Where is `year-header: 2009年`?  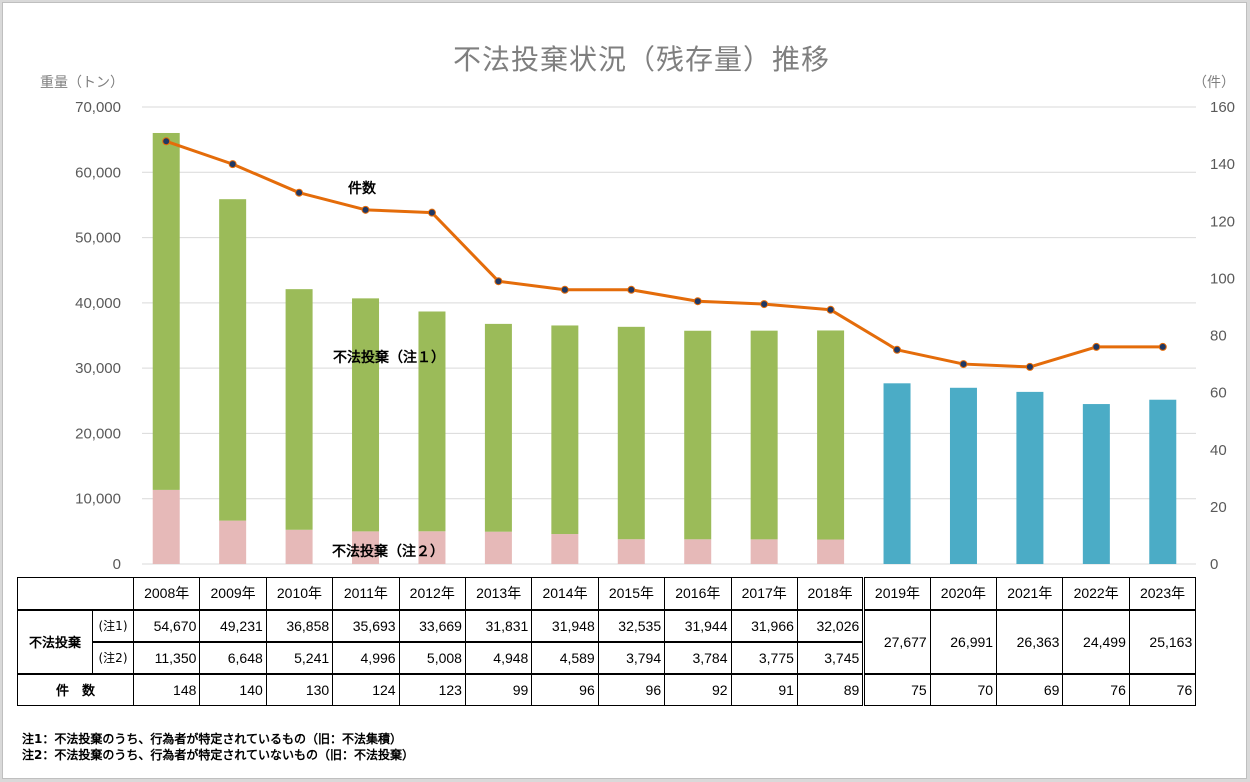
year-header: 2009年 is located at coordinates (233, 593).